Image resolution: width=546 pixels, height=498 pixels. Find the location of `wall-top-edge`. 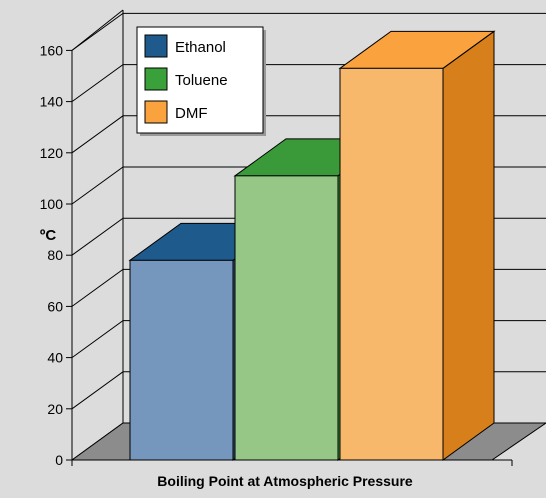

wall-top-edge is located at coordinates (97, 30).